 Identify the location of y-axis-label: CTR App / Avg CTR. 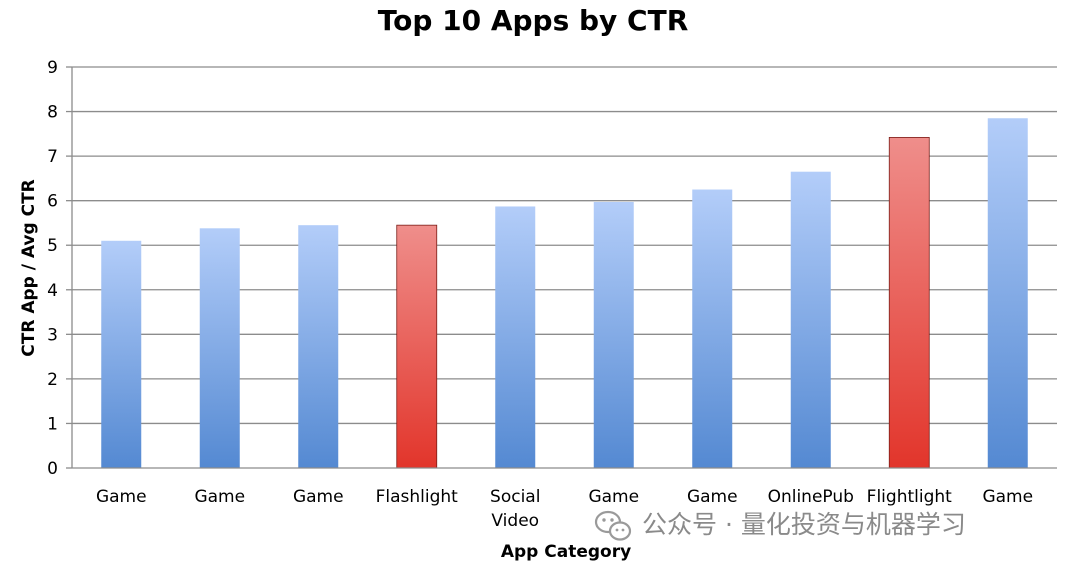
(29, 268).